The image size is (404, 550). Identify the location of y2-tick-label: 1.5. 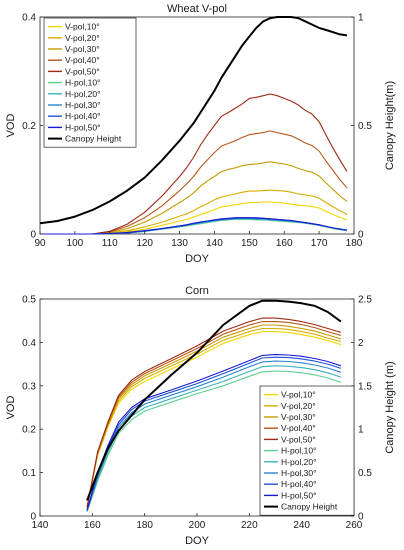
(365, 386).